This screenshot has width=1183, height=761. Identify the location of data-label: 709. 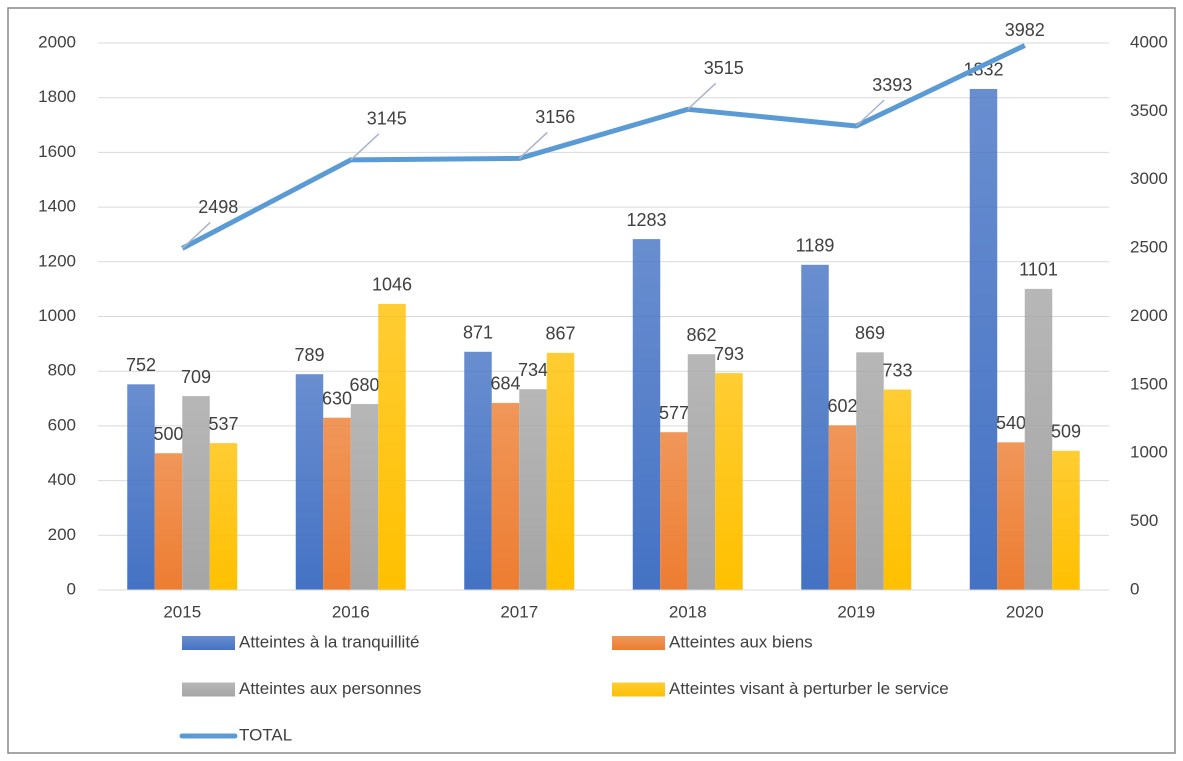
(196, 377).